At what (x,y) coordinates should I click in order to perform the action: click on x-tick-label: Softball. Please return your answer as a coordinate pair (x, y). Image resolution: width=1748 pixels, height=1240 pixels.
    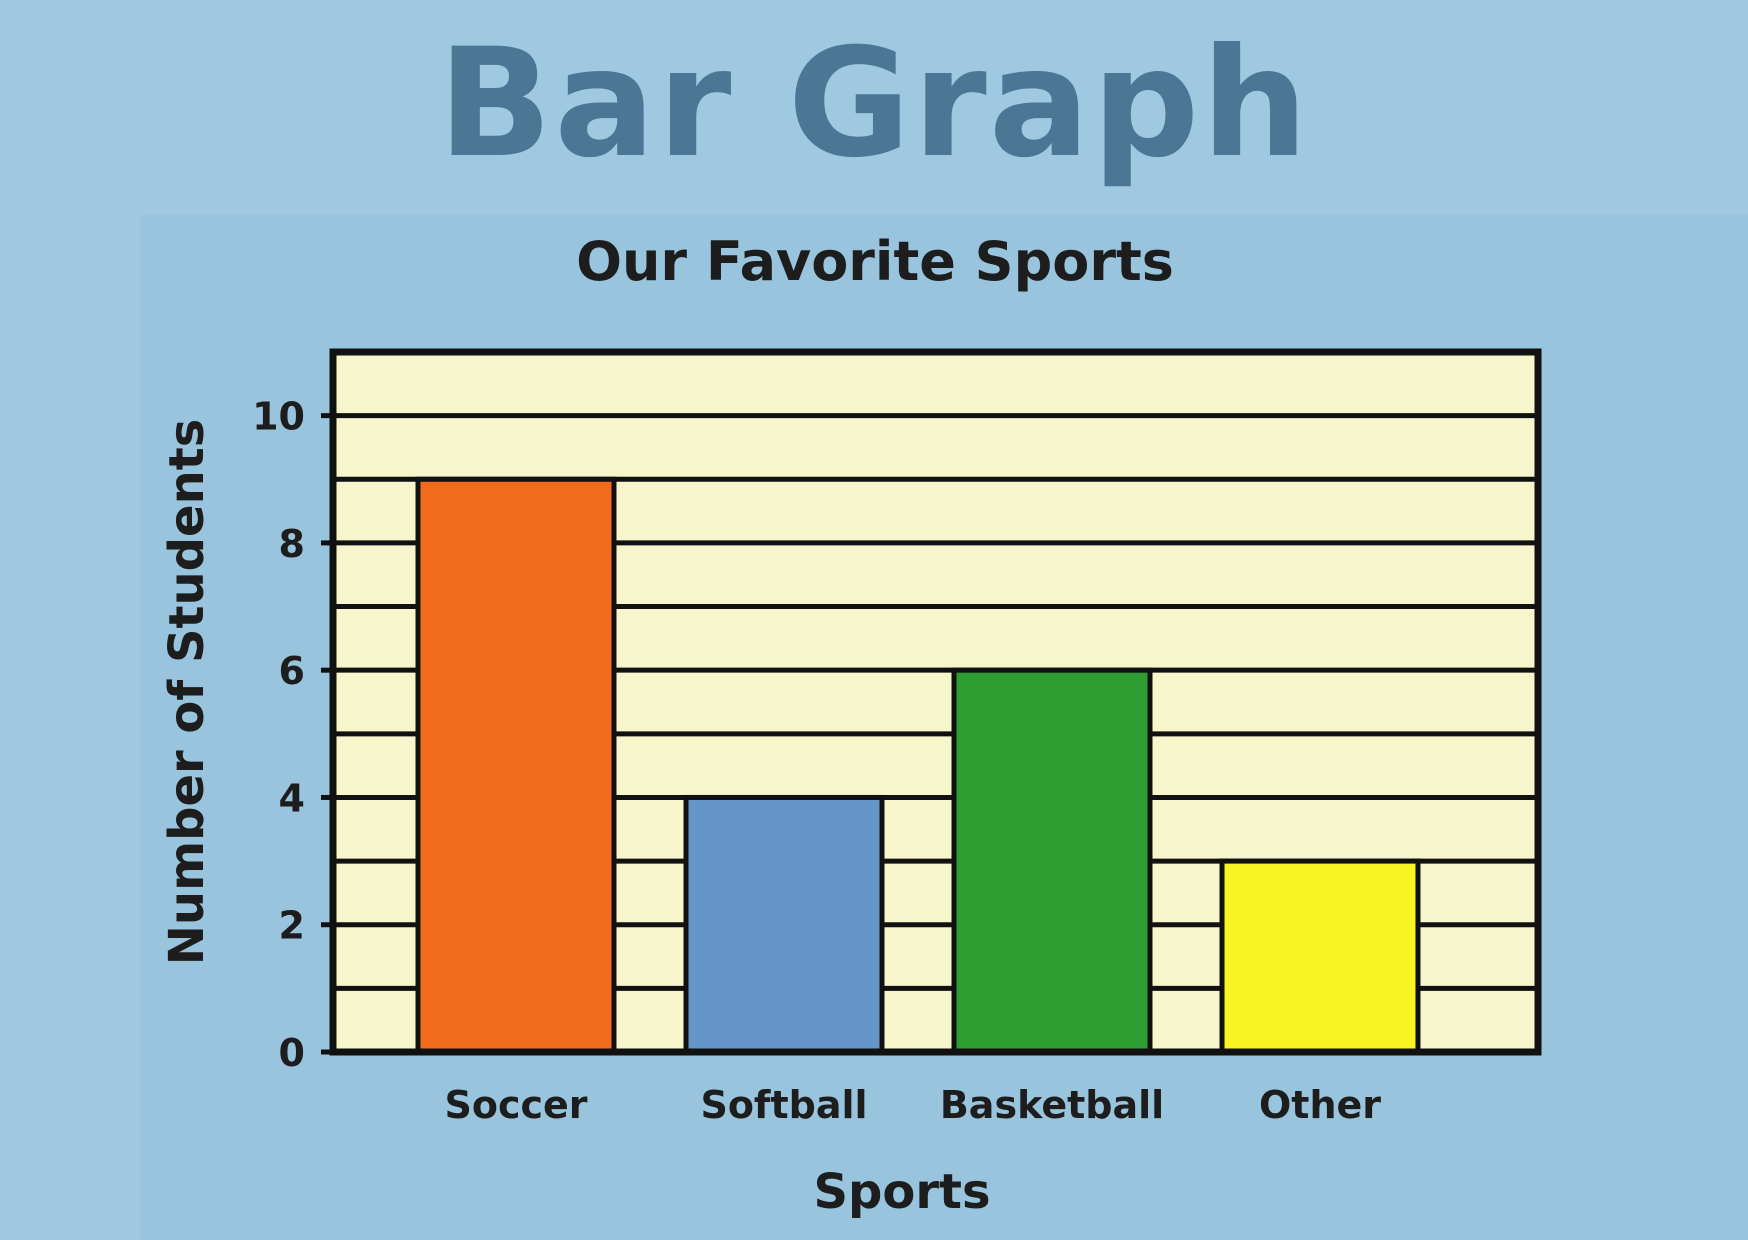
    Looking at the image, I should click on (783, 1105).